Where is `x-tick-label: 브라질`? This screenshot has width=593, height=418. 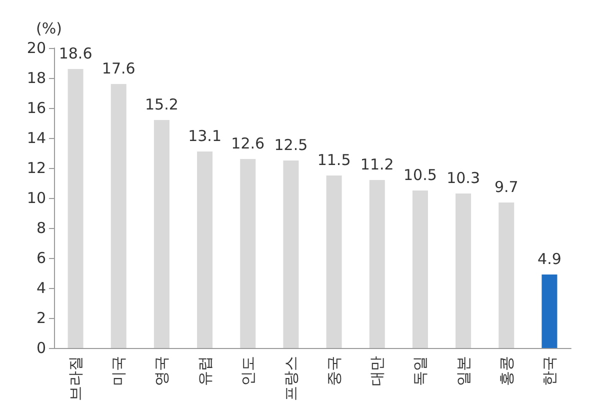
x-tick-label: 브라질 is located at coordinates (75, 378).